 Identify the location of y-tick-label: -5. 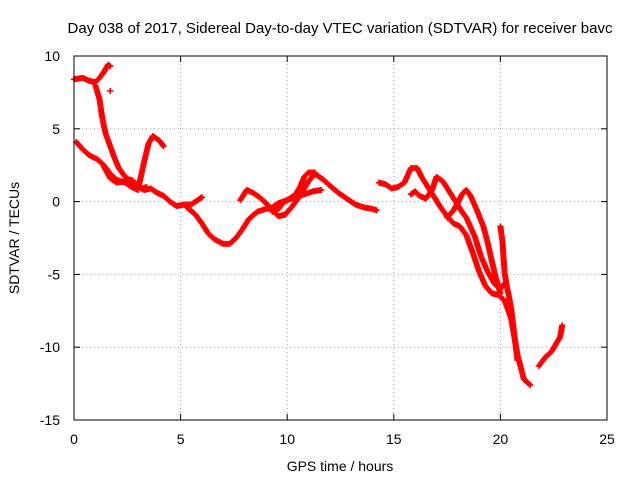
(54, 274).